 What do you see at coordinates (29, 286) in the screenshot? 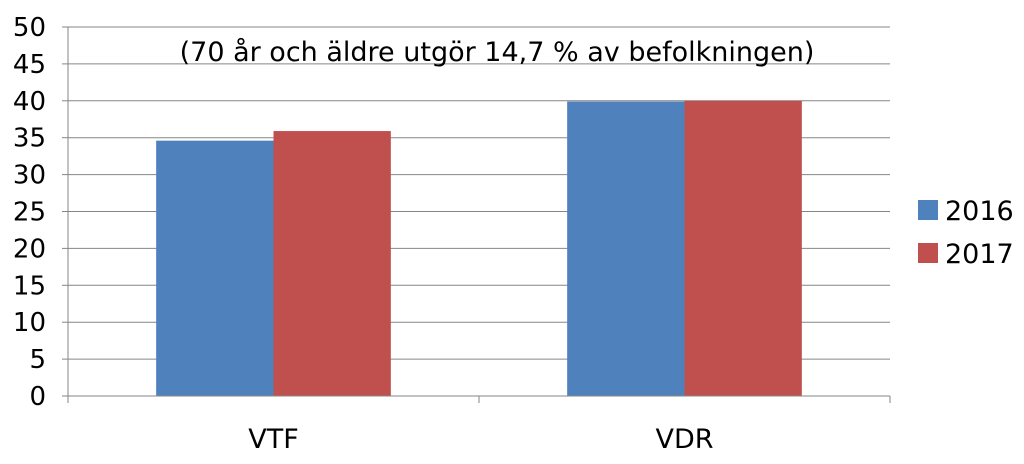
I see `y-tick-label: 15` at bounding box center [29, 286].